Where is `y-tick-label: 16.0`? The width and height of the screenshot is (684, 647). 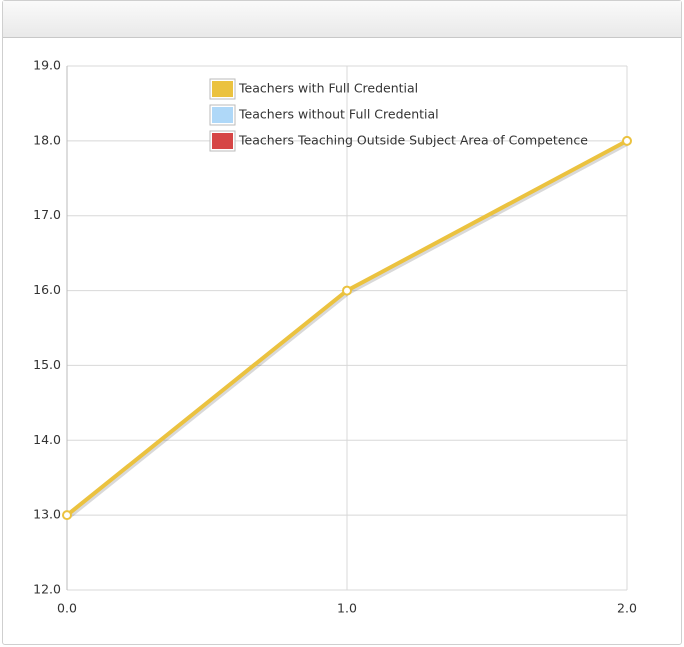
y-tick-label: 16.0 is located at coordinates (47, 289).